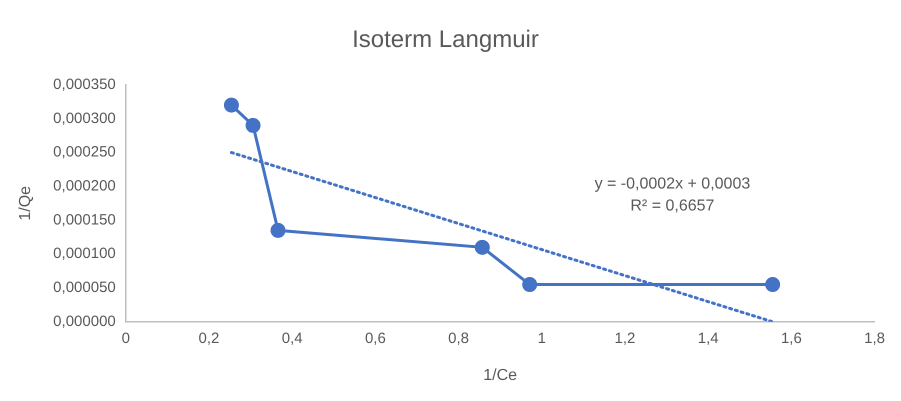 The height and width of the screenshot is (401, 901). I want to click on y-tick-label: 0,000200, so click(84, 186).